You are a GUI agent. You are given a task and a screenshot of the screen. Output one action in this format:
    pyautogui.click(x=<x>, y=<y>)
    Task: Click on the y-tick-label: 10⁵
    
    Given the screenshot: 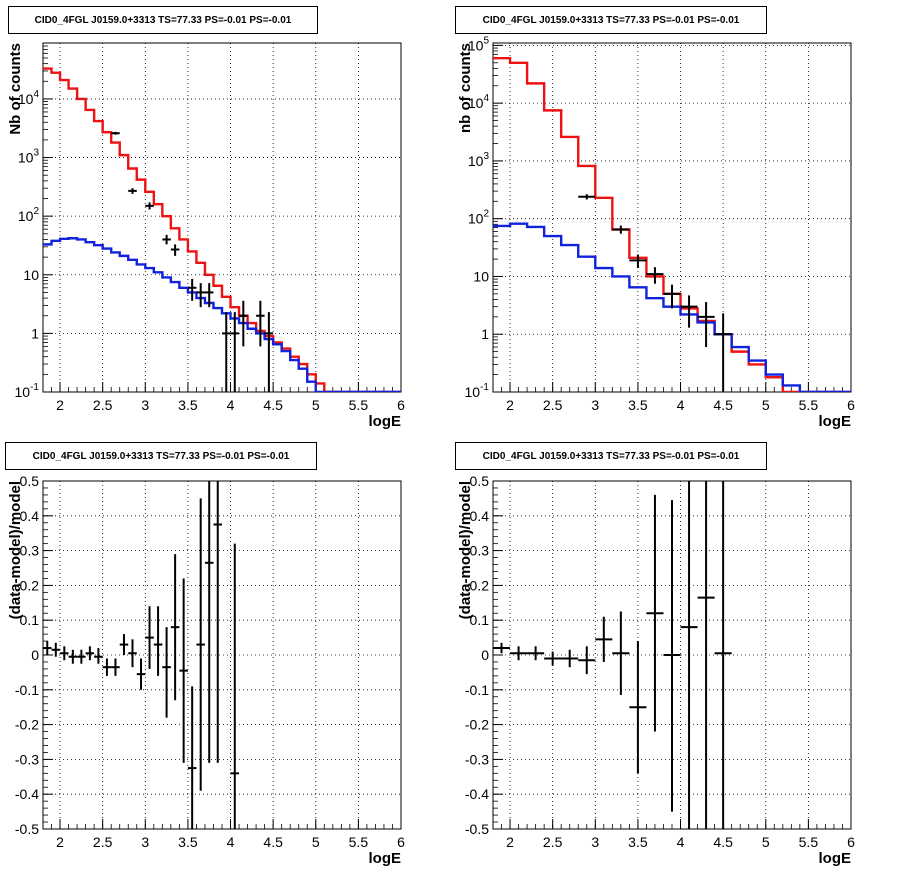 What is the action you would take?
    pyautogui.click(x=479, y=44)
    